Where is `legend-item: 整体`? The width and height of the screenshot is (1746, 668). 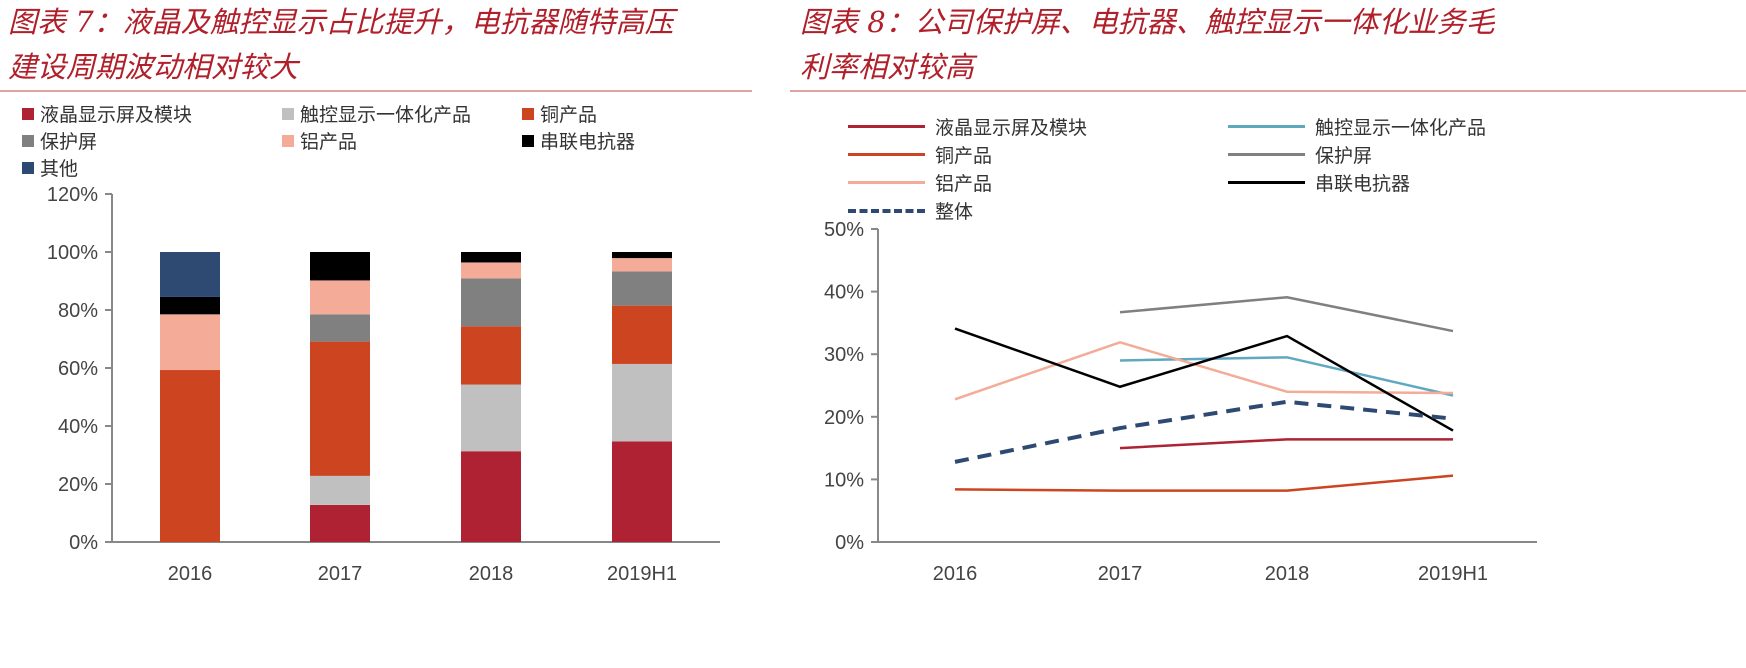
legend-item: 整体 is located at coordinates (910, 210).